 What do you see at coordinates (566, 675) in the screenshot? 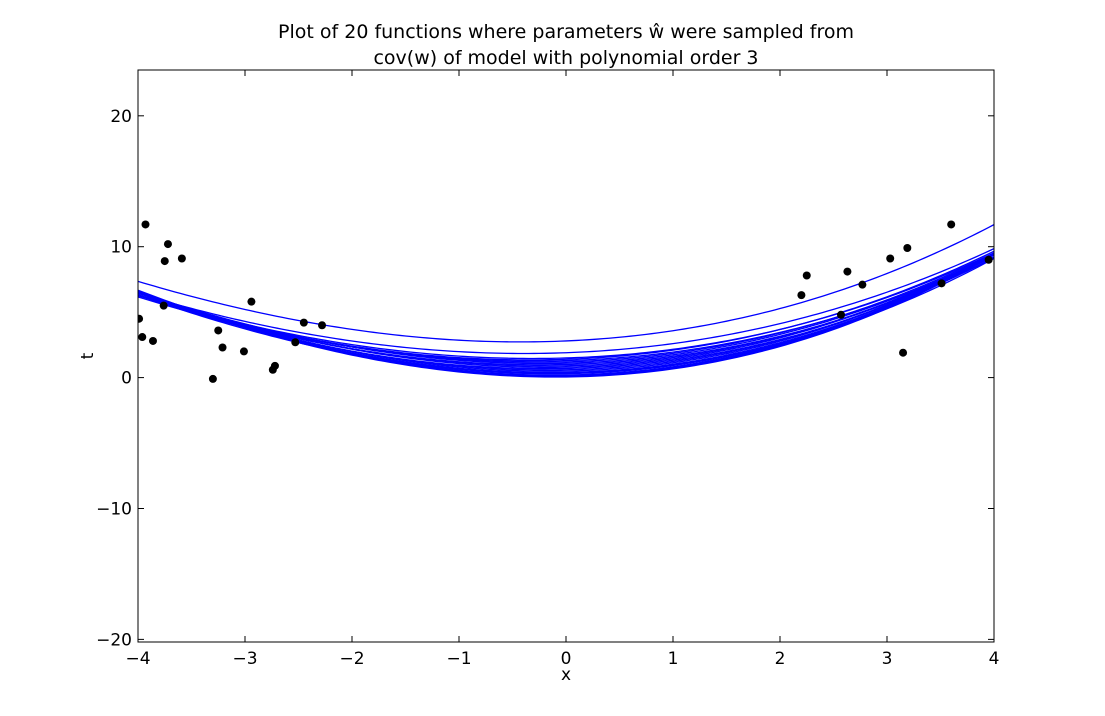
I see `x-axis-label: x` at bounding box center [566, 675].